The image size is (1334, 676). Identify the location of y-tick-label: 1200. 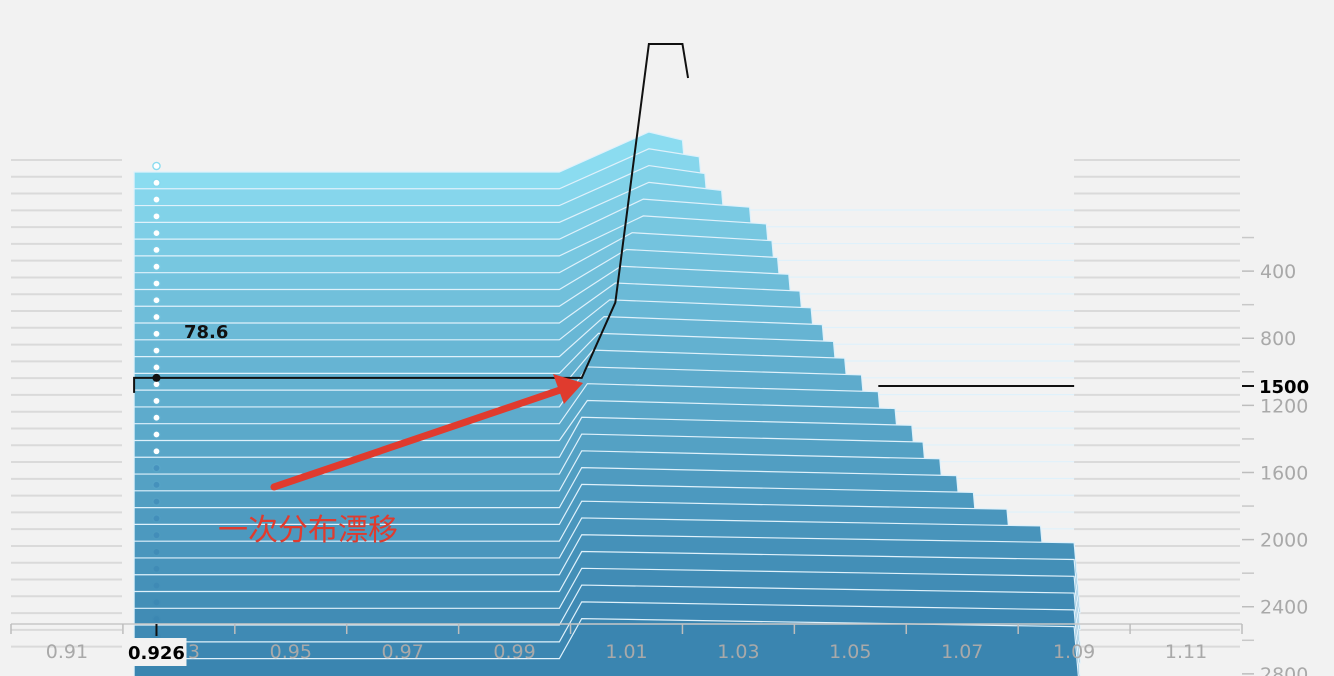
(1284, 406).